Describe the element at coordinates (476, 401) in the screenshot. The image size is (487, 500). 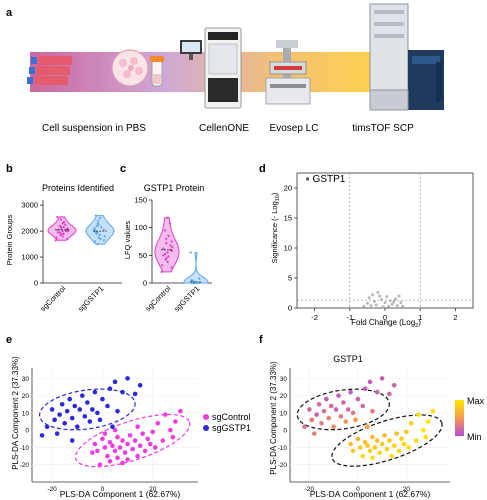
I see `colorbar-max-label: Max` at that location.